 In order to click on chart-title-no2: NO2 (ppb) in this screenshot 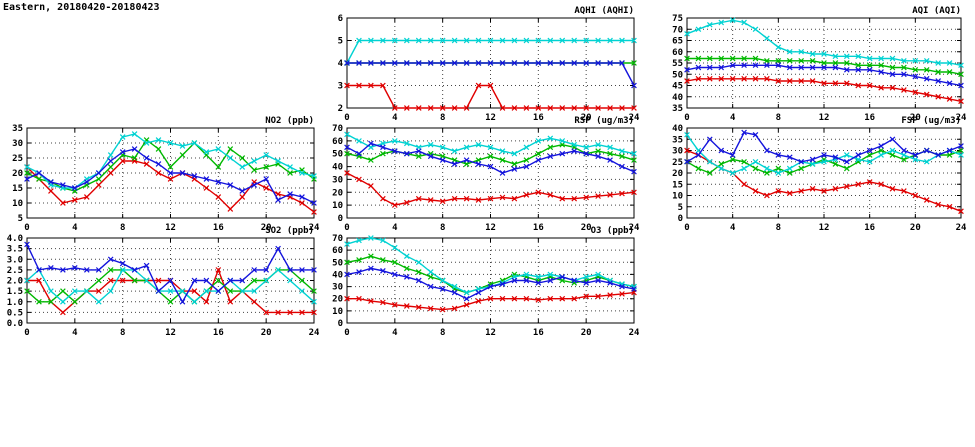, I will do `click(289, 121)`.